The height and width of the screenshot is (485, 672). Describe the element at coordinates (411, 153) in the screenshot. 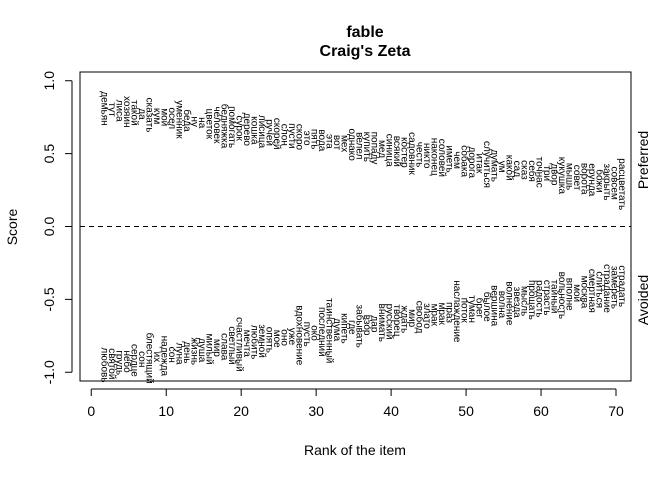

I see `preferred-word-label: садовник` at that location.